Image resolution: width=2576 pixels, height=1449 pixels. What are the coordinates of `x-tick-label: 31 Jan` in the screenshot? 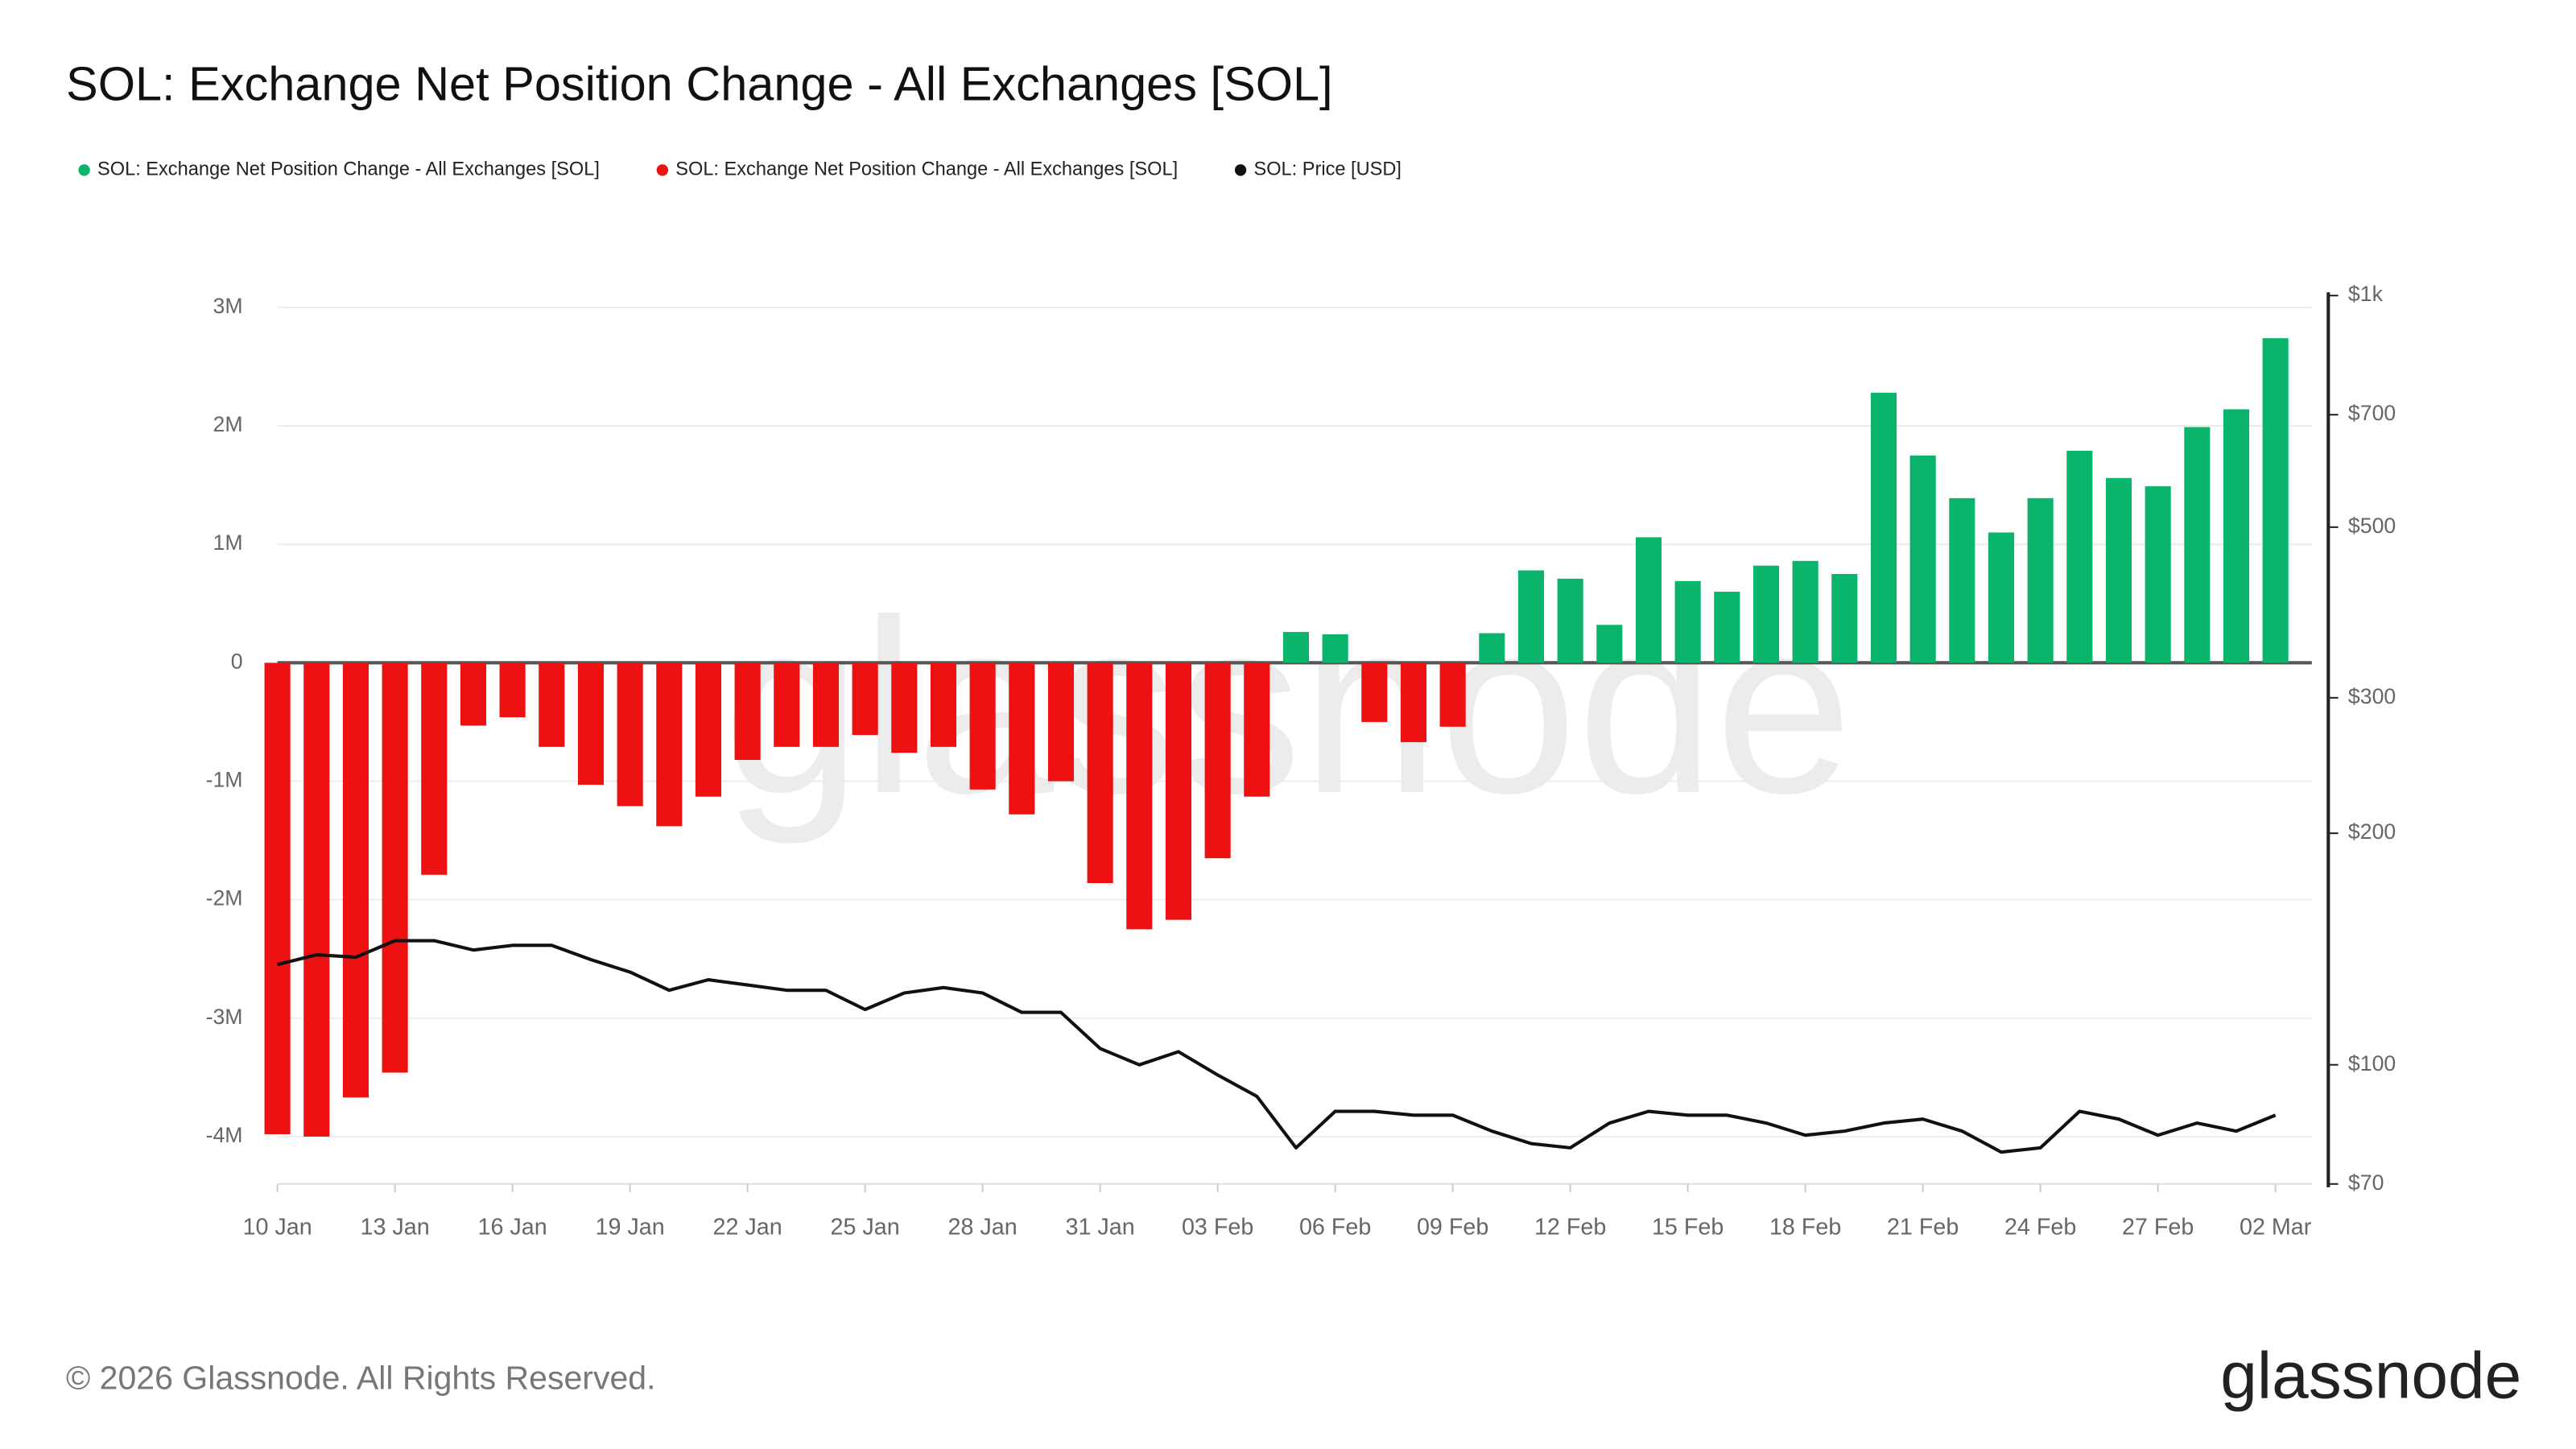 It's located at (1100, 1228).